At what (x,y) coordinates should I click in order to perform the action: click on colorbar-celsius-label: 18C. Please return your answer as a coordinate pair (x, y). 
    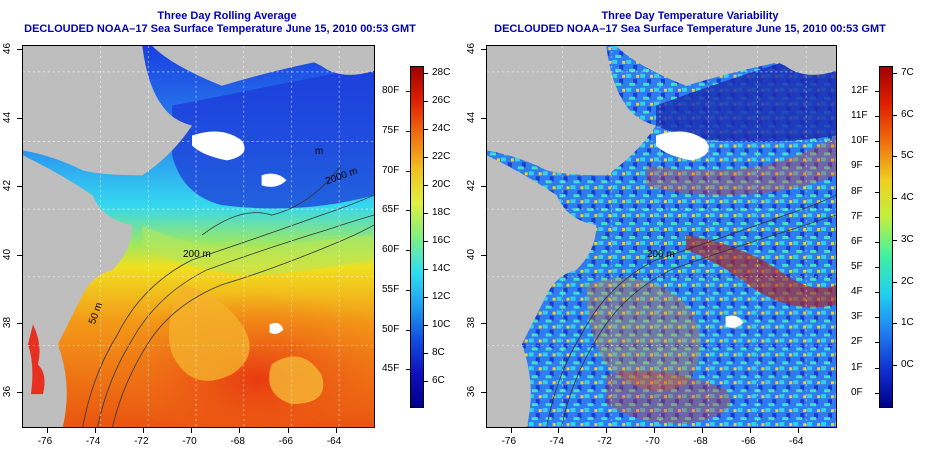
    Looking at the image, I should click on (441, 213).